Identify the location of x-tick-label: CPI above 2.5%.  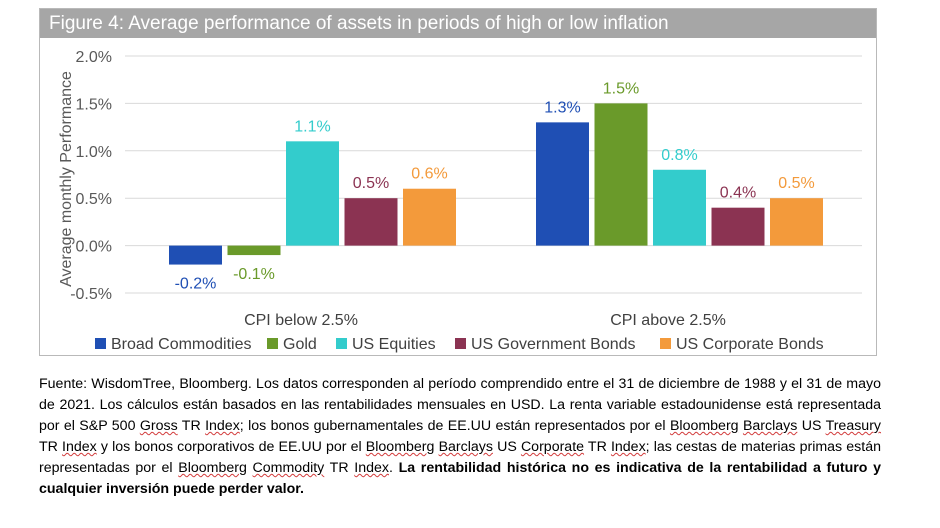
(668, 320).